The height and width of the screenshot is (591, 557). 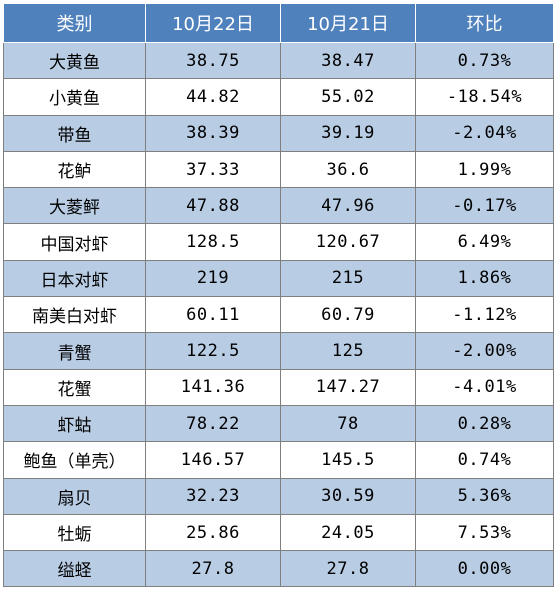 I want to click on category-cell: 鲍鱼（单壳）, so click(x=74, y=460).